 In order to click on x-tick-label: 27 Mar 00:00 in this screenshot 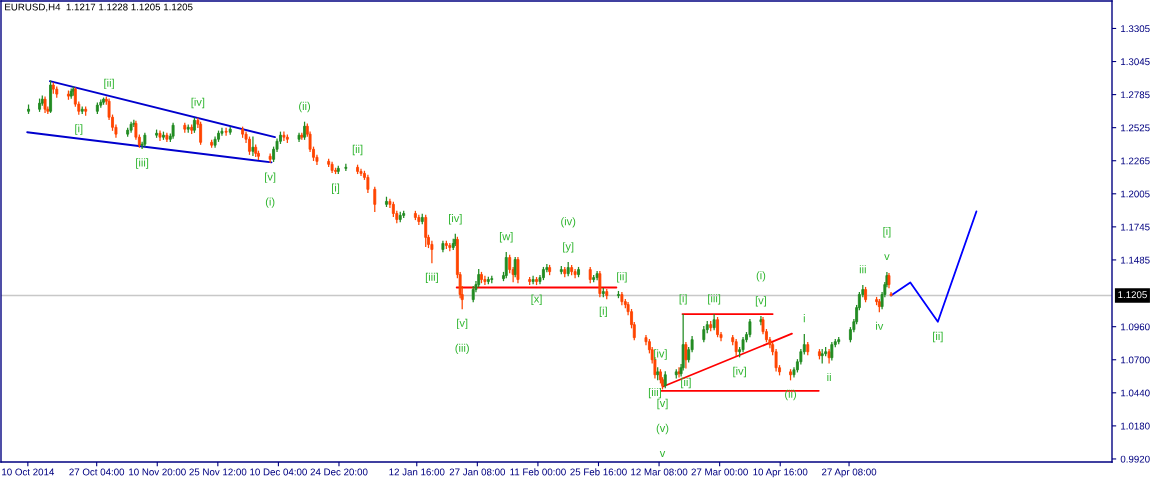, I will do `click(719, 472)`.